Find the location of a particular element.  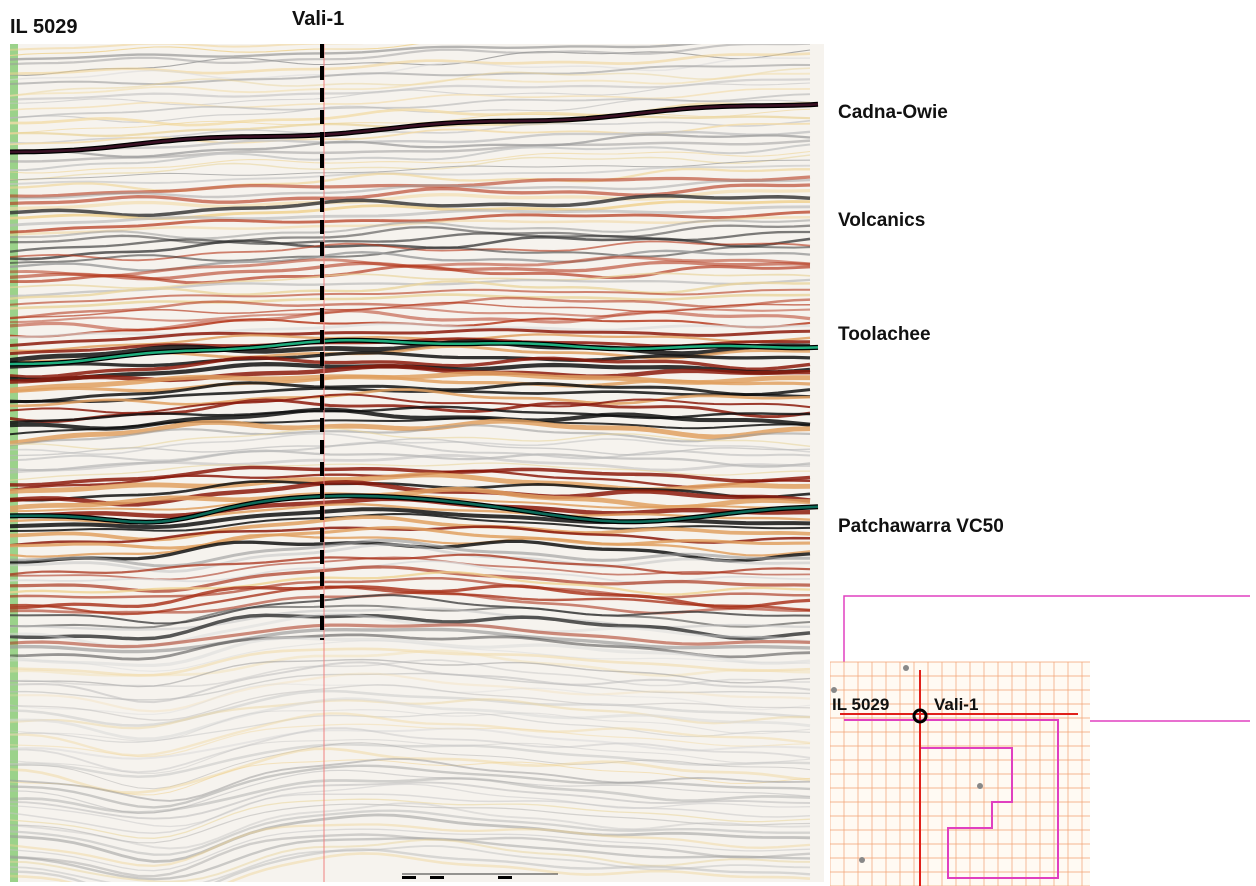

area-outline is located at coordinates (951, 792).